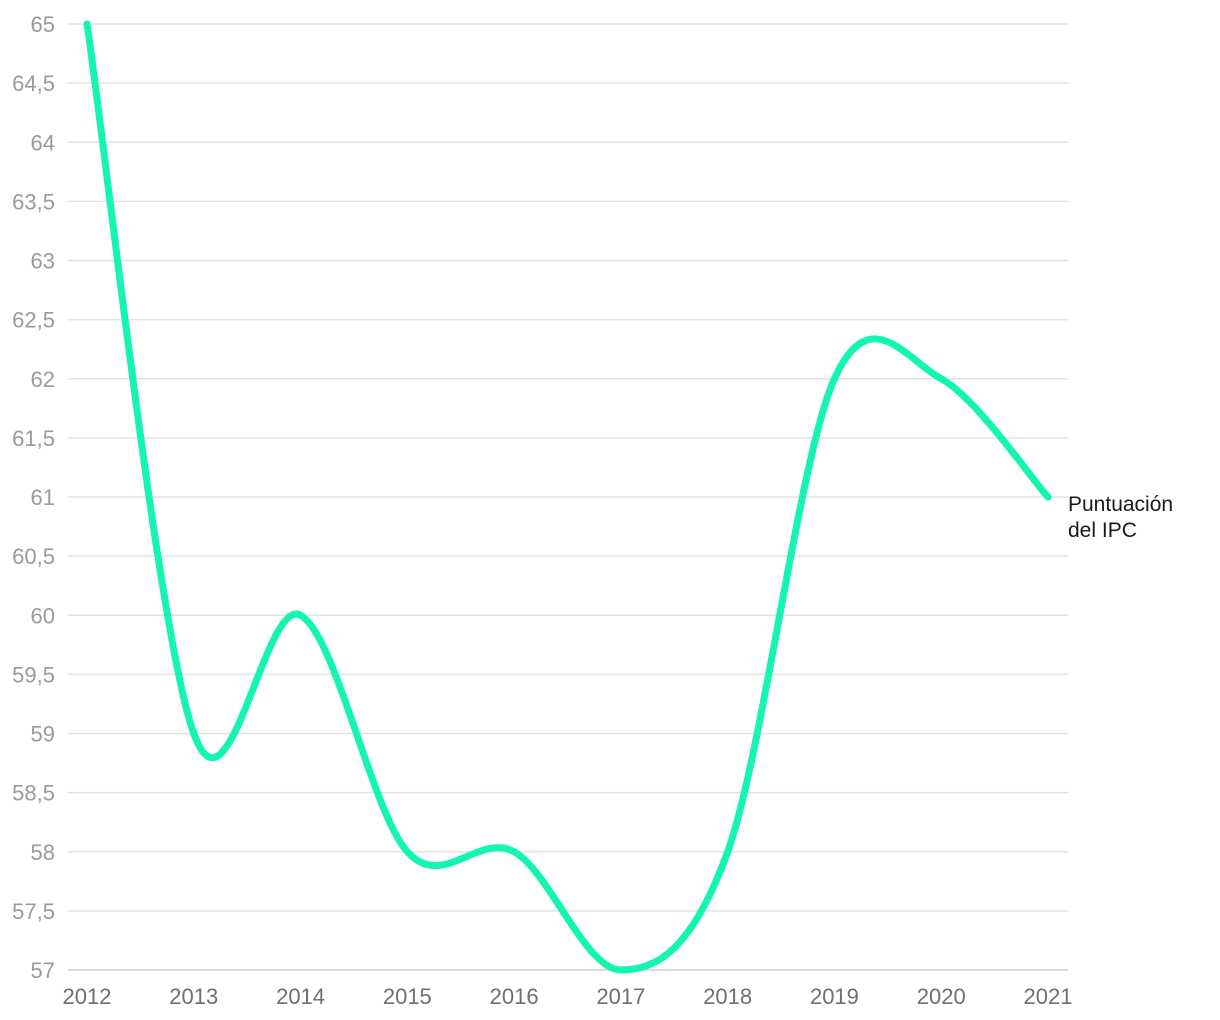  Describe the element at coordinates (43, 24) in the screenshot. I see `y-tick-label: 65` at that location.